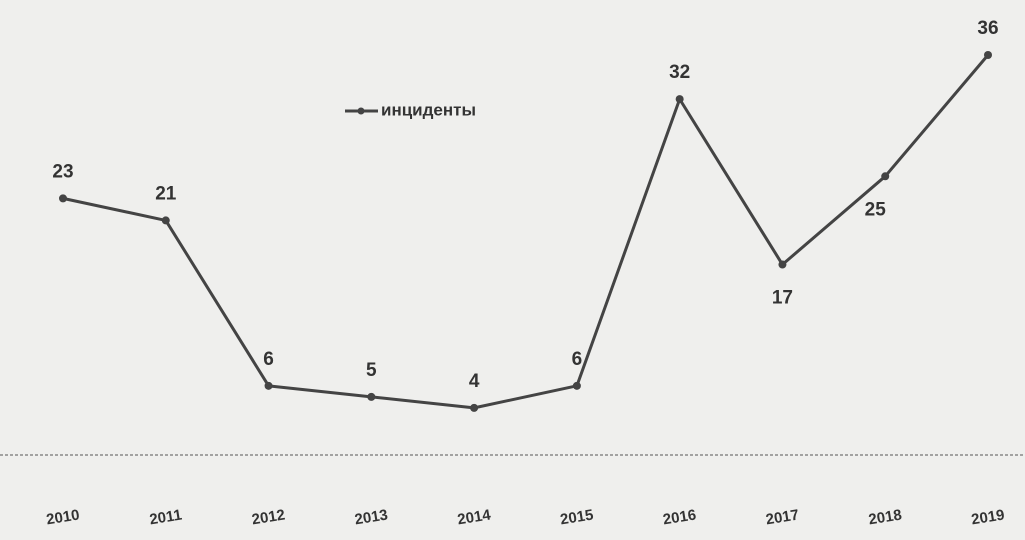  I want to click on data-label: 32, so click(679, 72).